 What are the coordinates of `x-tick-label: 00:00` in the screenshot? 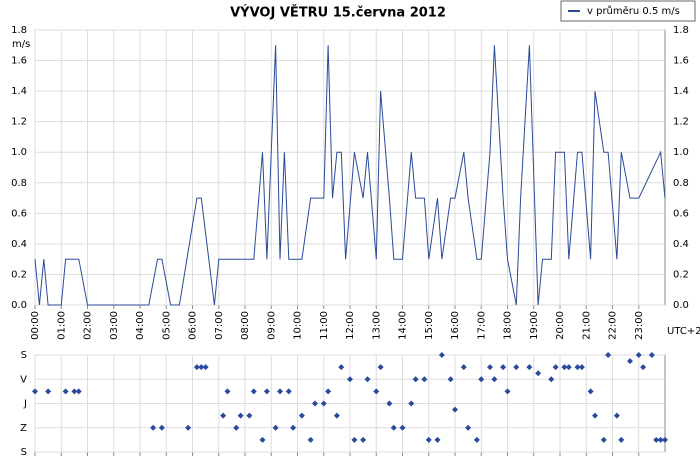 It's located at (35, 325).